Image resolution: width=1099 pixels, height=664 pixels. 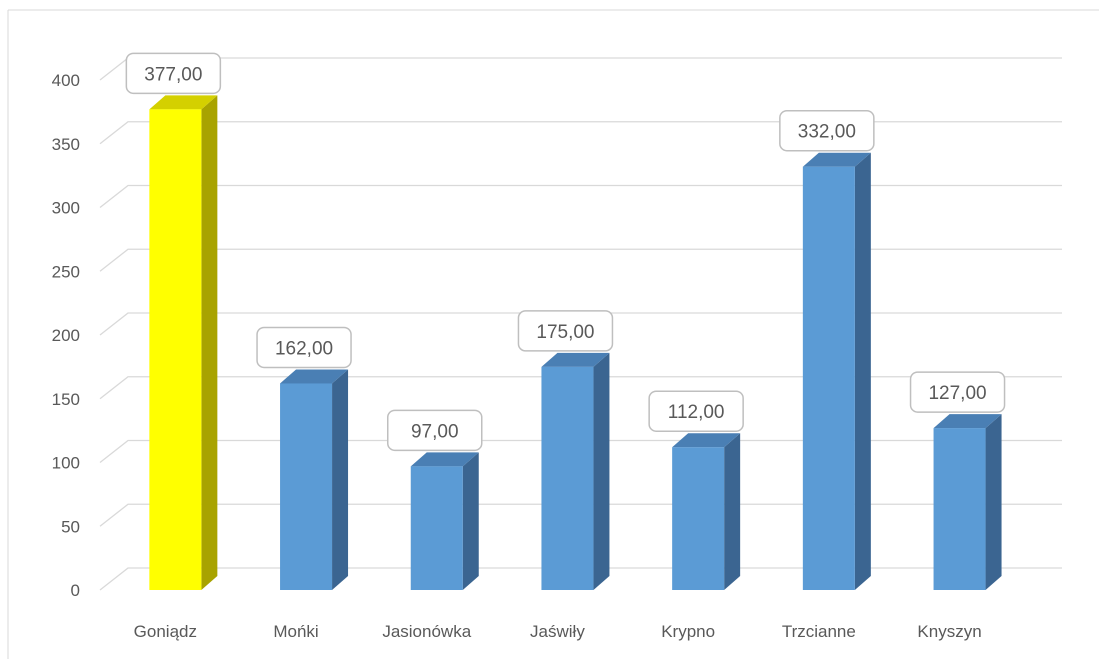 I want to click on data-label: 97,00, so click(x=435, y=430).